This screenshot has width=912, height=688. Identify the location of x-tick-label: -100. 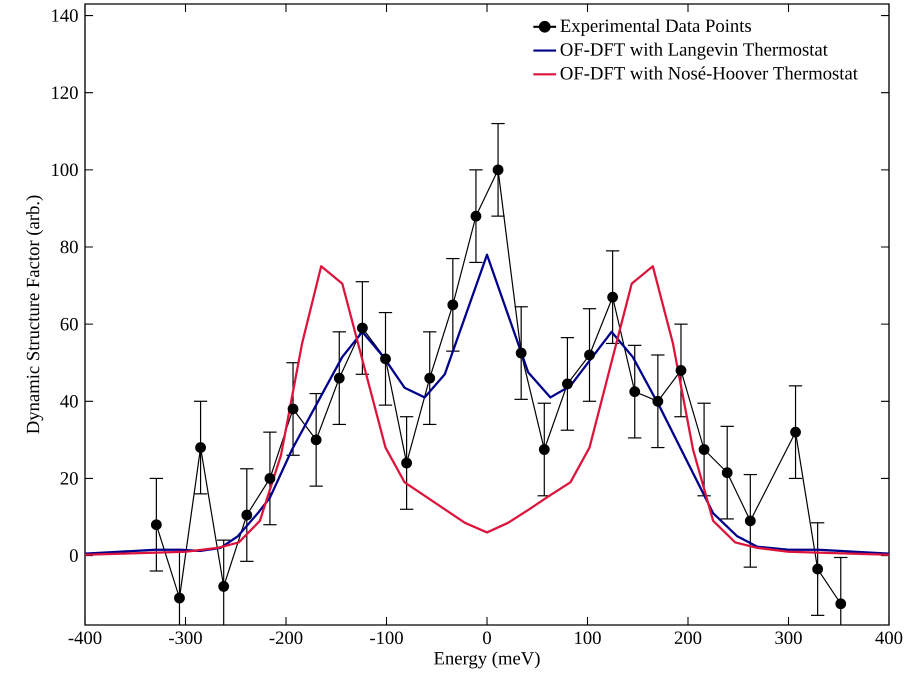
(386, 637).